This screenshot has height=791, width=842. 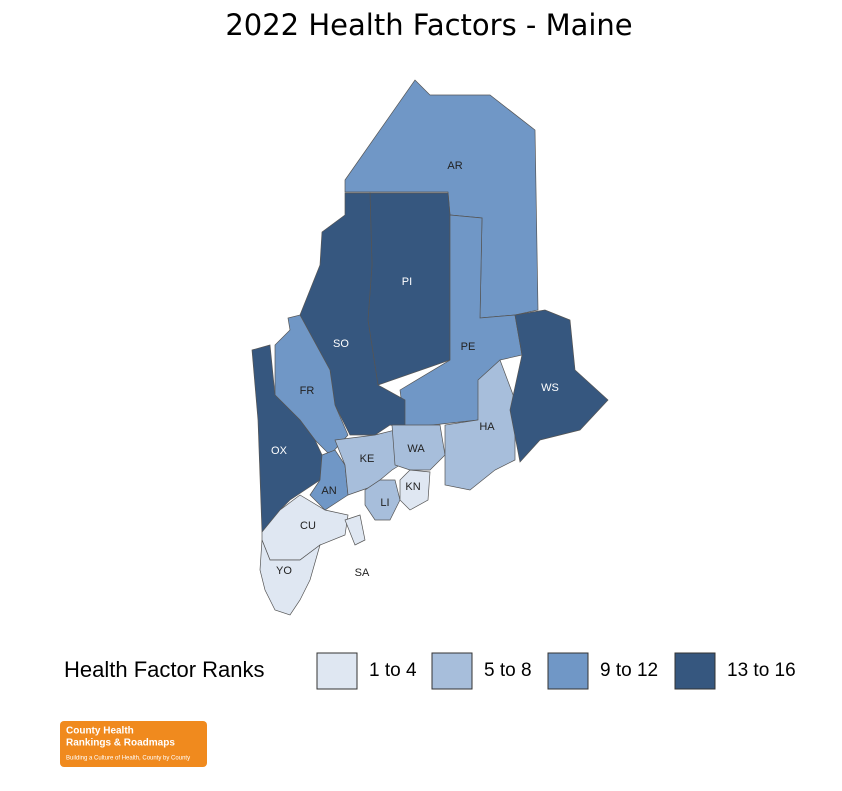 I want to click on county-label: LI, so click(x=384, y=503).